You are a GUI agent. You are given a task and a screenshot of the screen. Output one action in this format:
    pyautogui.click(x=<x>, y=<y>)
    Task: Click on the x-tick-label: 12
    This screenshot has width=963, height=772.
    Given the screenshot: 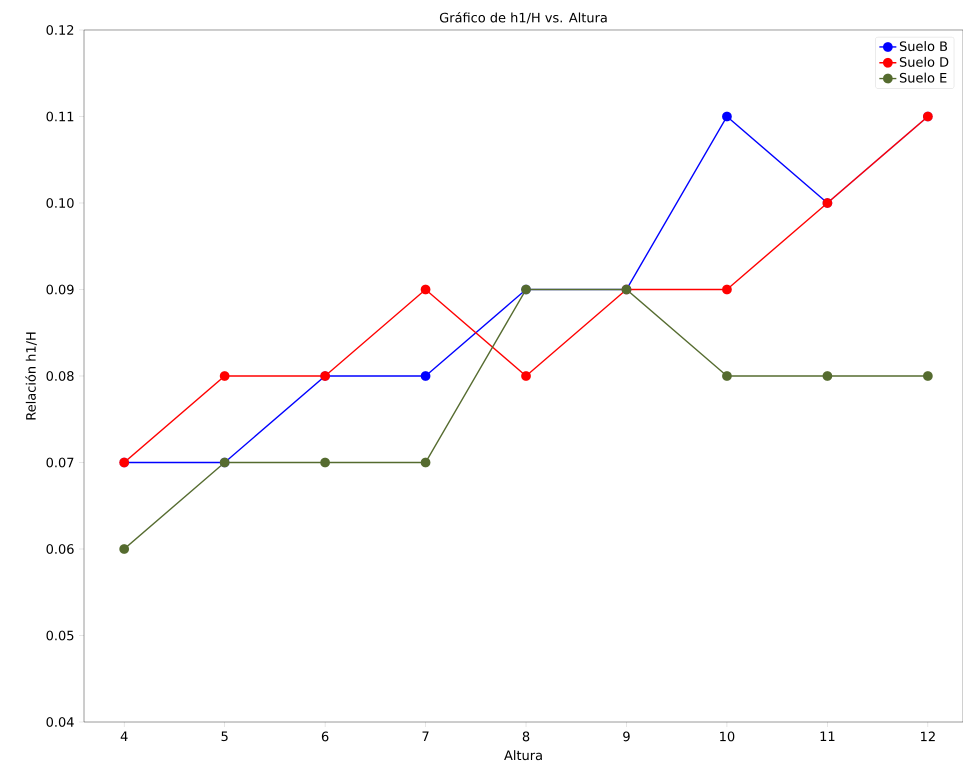 What is the action you would take?
    pyautogui.click(x=928, y=737)
    